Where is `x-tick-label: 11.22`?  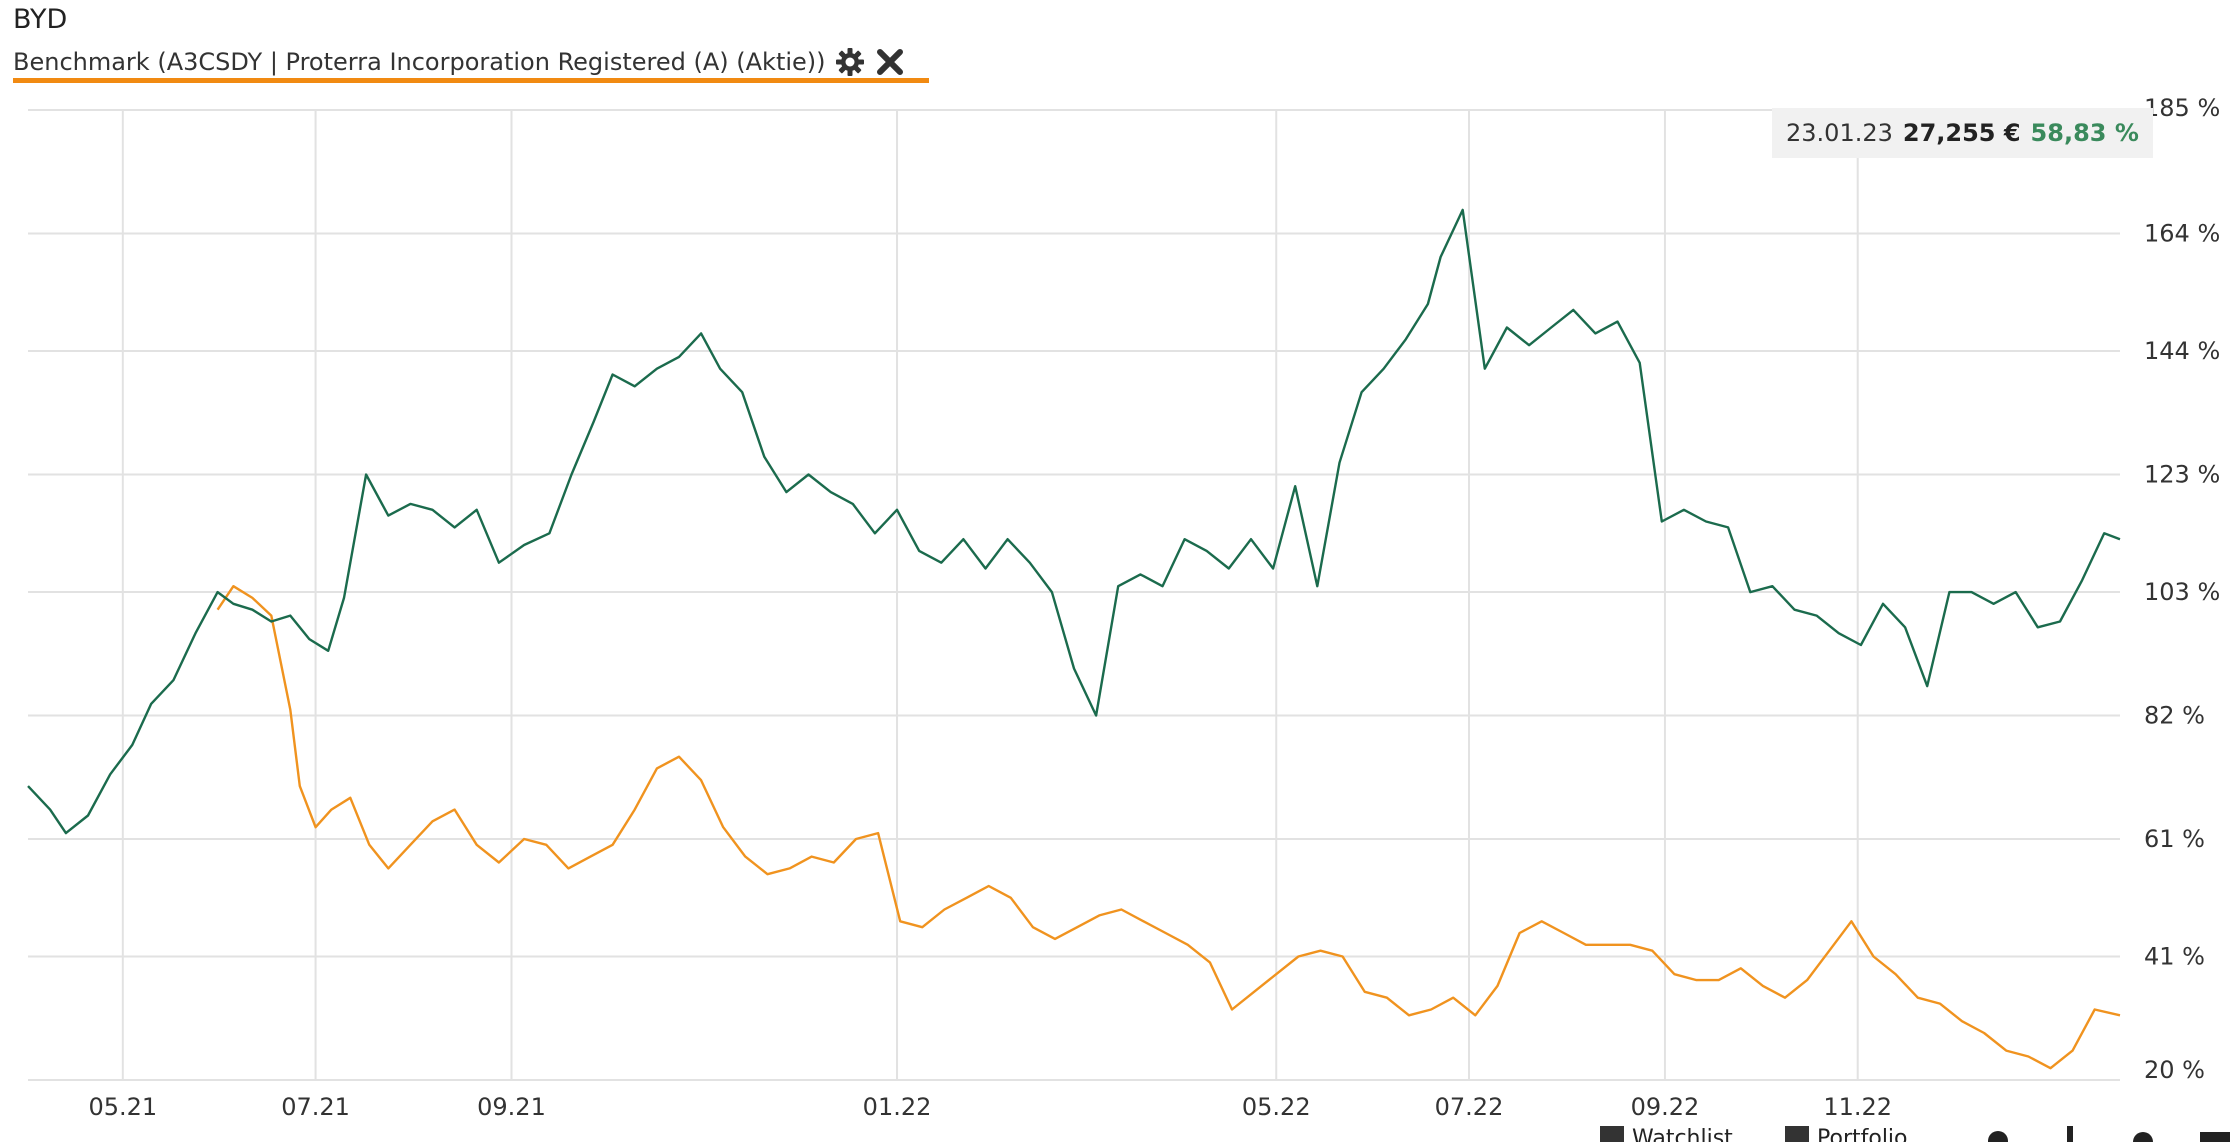 x-tick-label: 11.22 is located at coordinates (1857, 1107).